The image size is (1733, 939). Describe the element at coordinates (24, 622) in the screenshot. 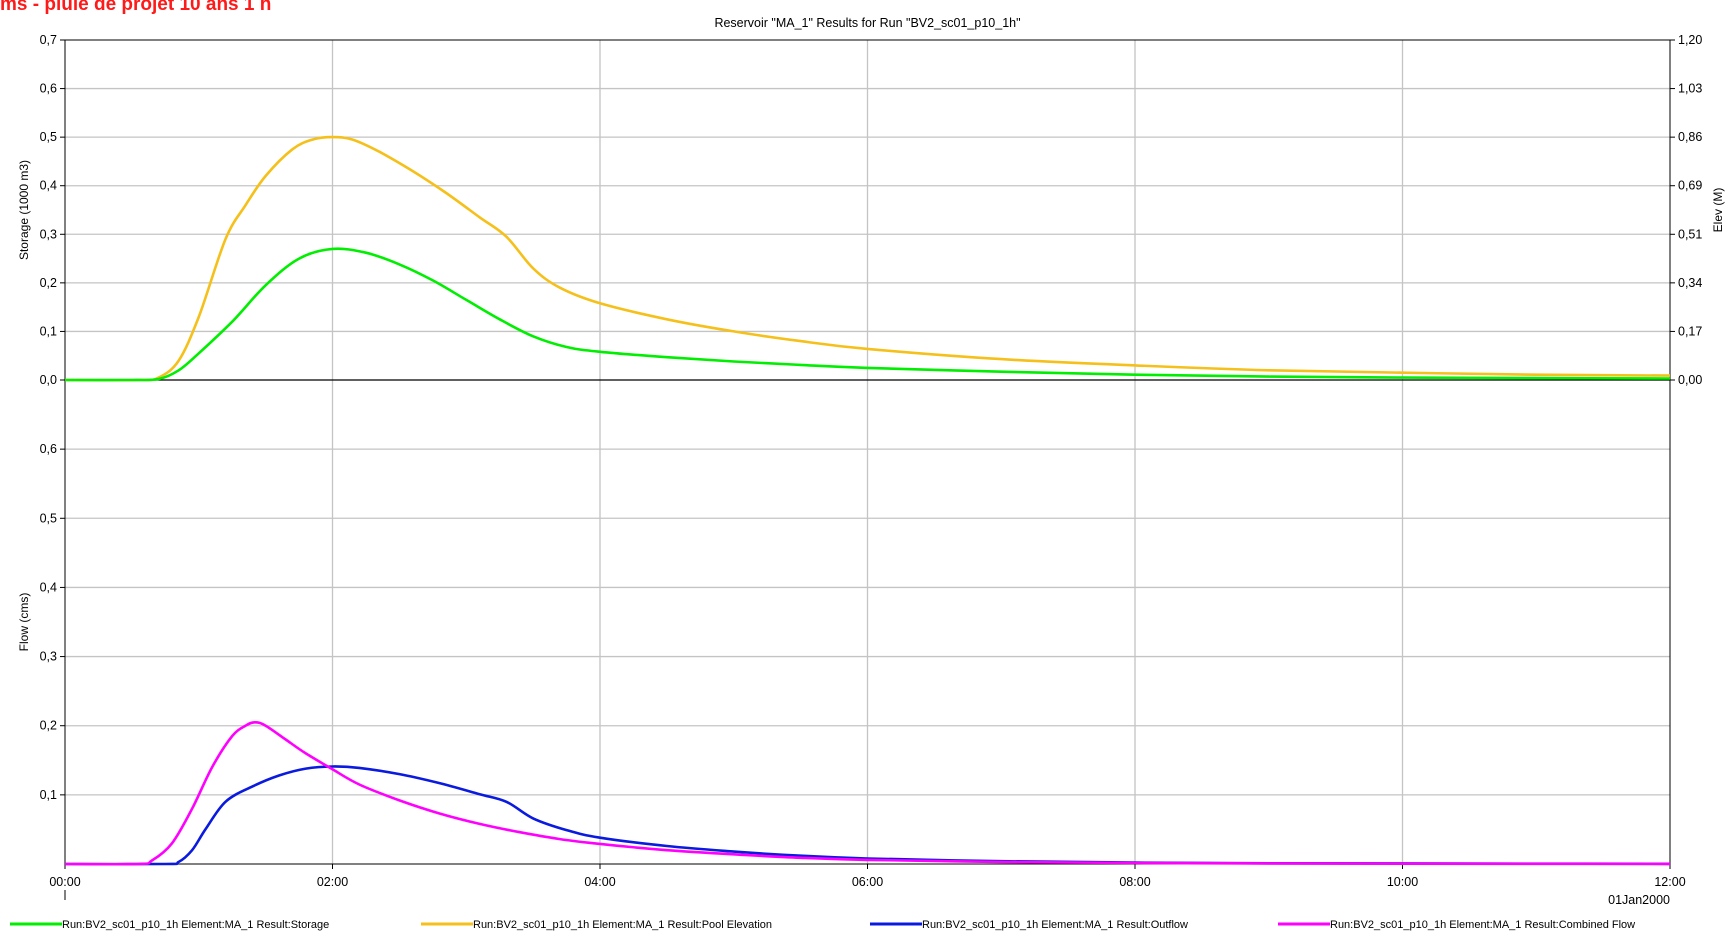

I see `y-axis-title: Flow (cms)` at that location.